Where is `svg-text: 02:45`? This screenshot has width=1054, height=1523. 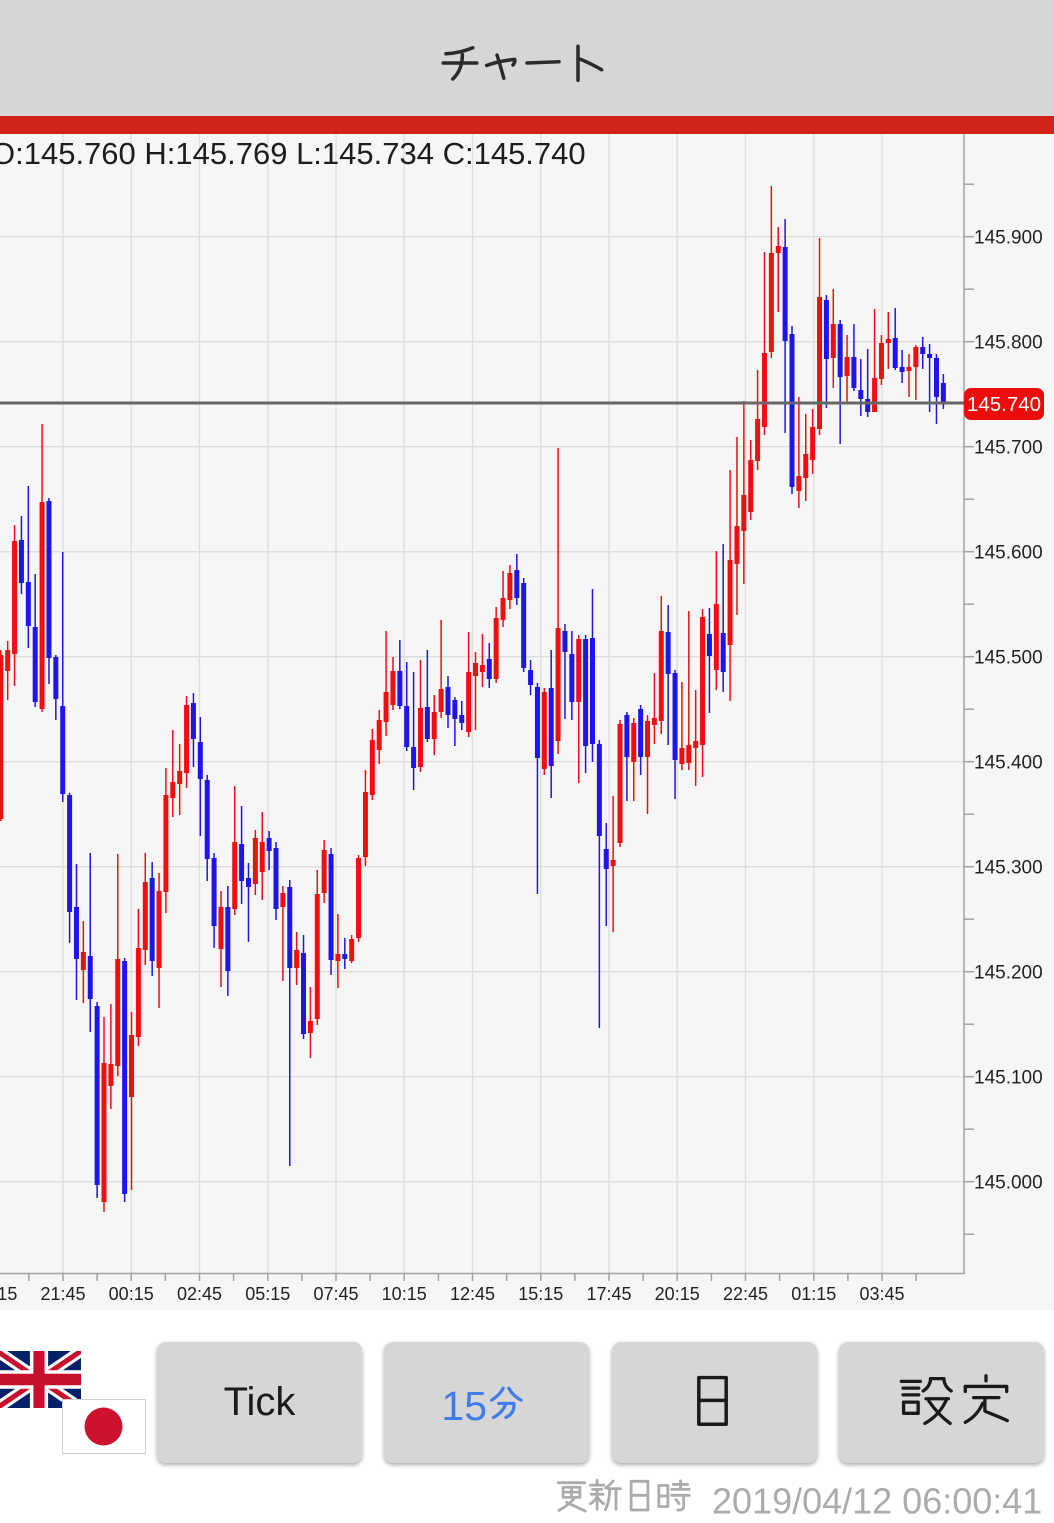
svg-text: 02:45 is located at coordinates (199, 1294).